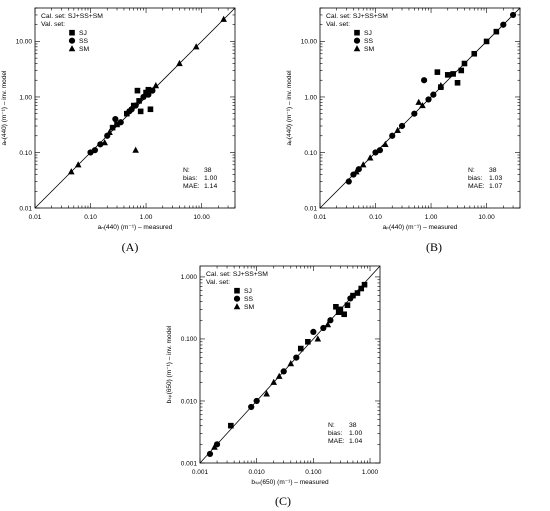 The width and height of the screenshot is (550, 511). I want to click on x-axis-label: bₛₚ(650) (m⁻¹) – measured, so click(290, 482).